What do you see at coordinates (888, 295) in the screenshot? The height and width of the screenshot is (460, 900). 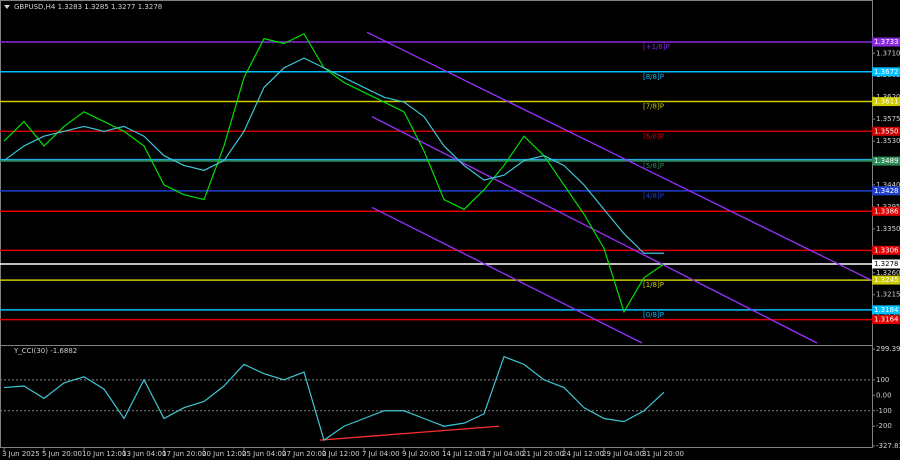 I see `y-tick-label: 1.3215` at bounding box center [888, 295].